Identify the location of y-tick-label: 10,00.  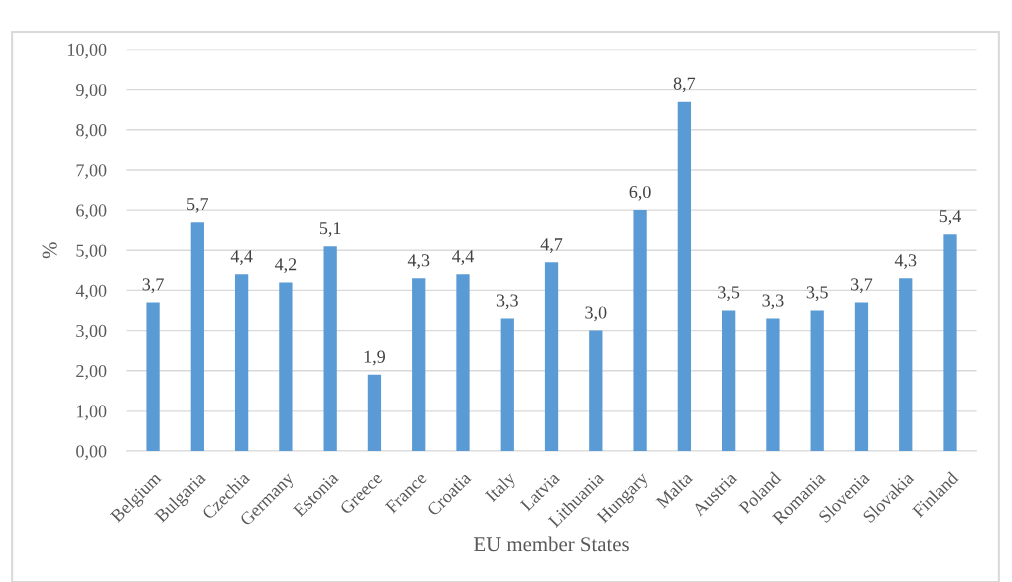
(87, 51).